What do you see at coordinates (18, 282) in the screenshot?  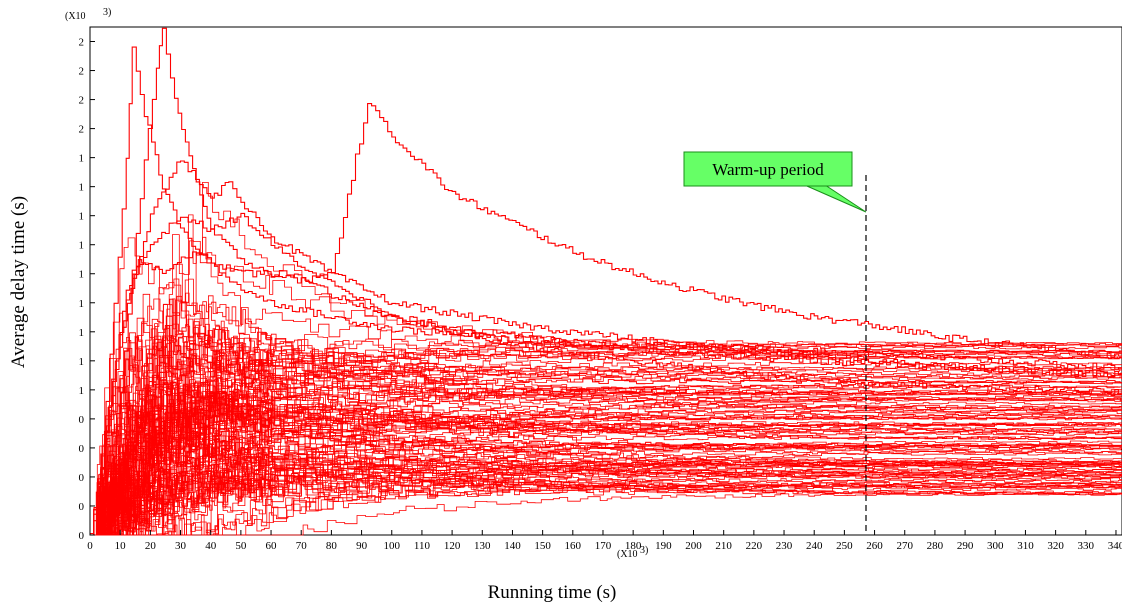 I see `y-axis-title: Average delay time (s)` at bounding box center [18, 282].